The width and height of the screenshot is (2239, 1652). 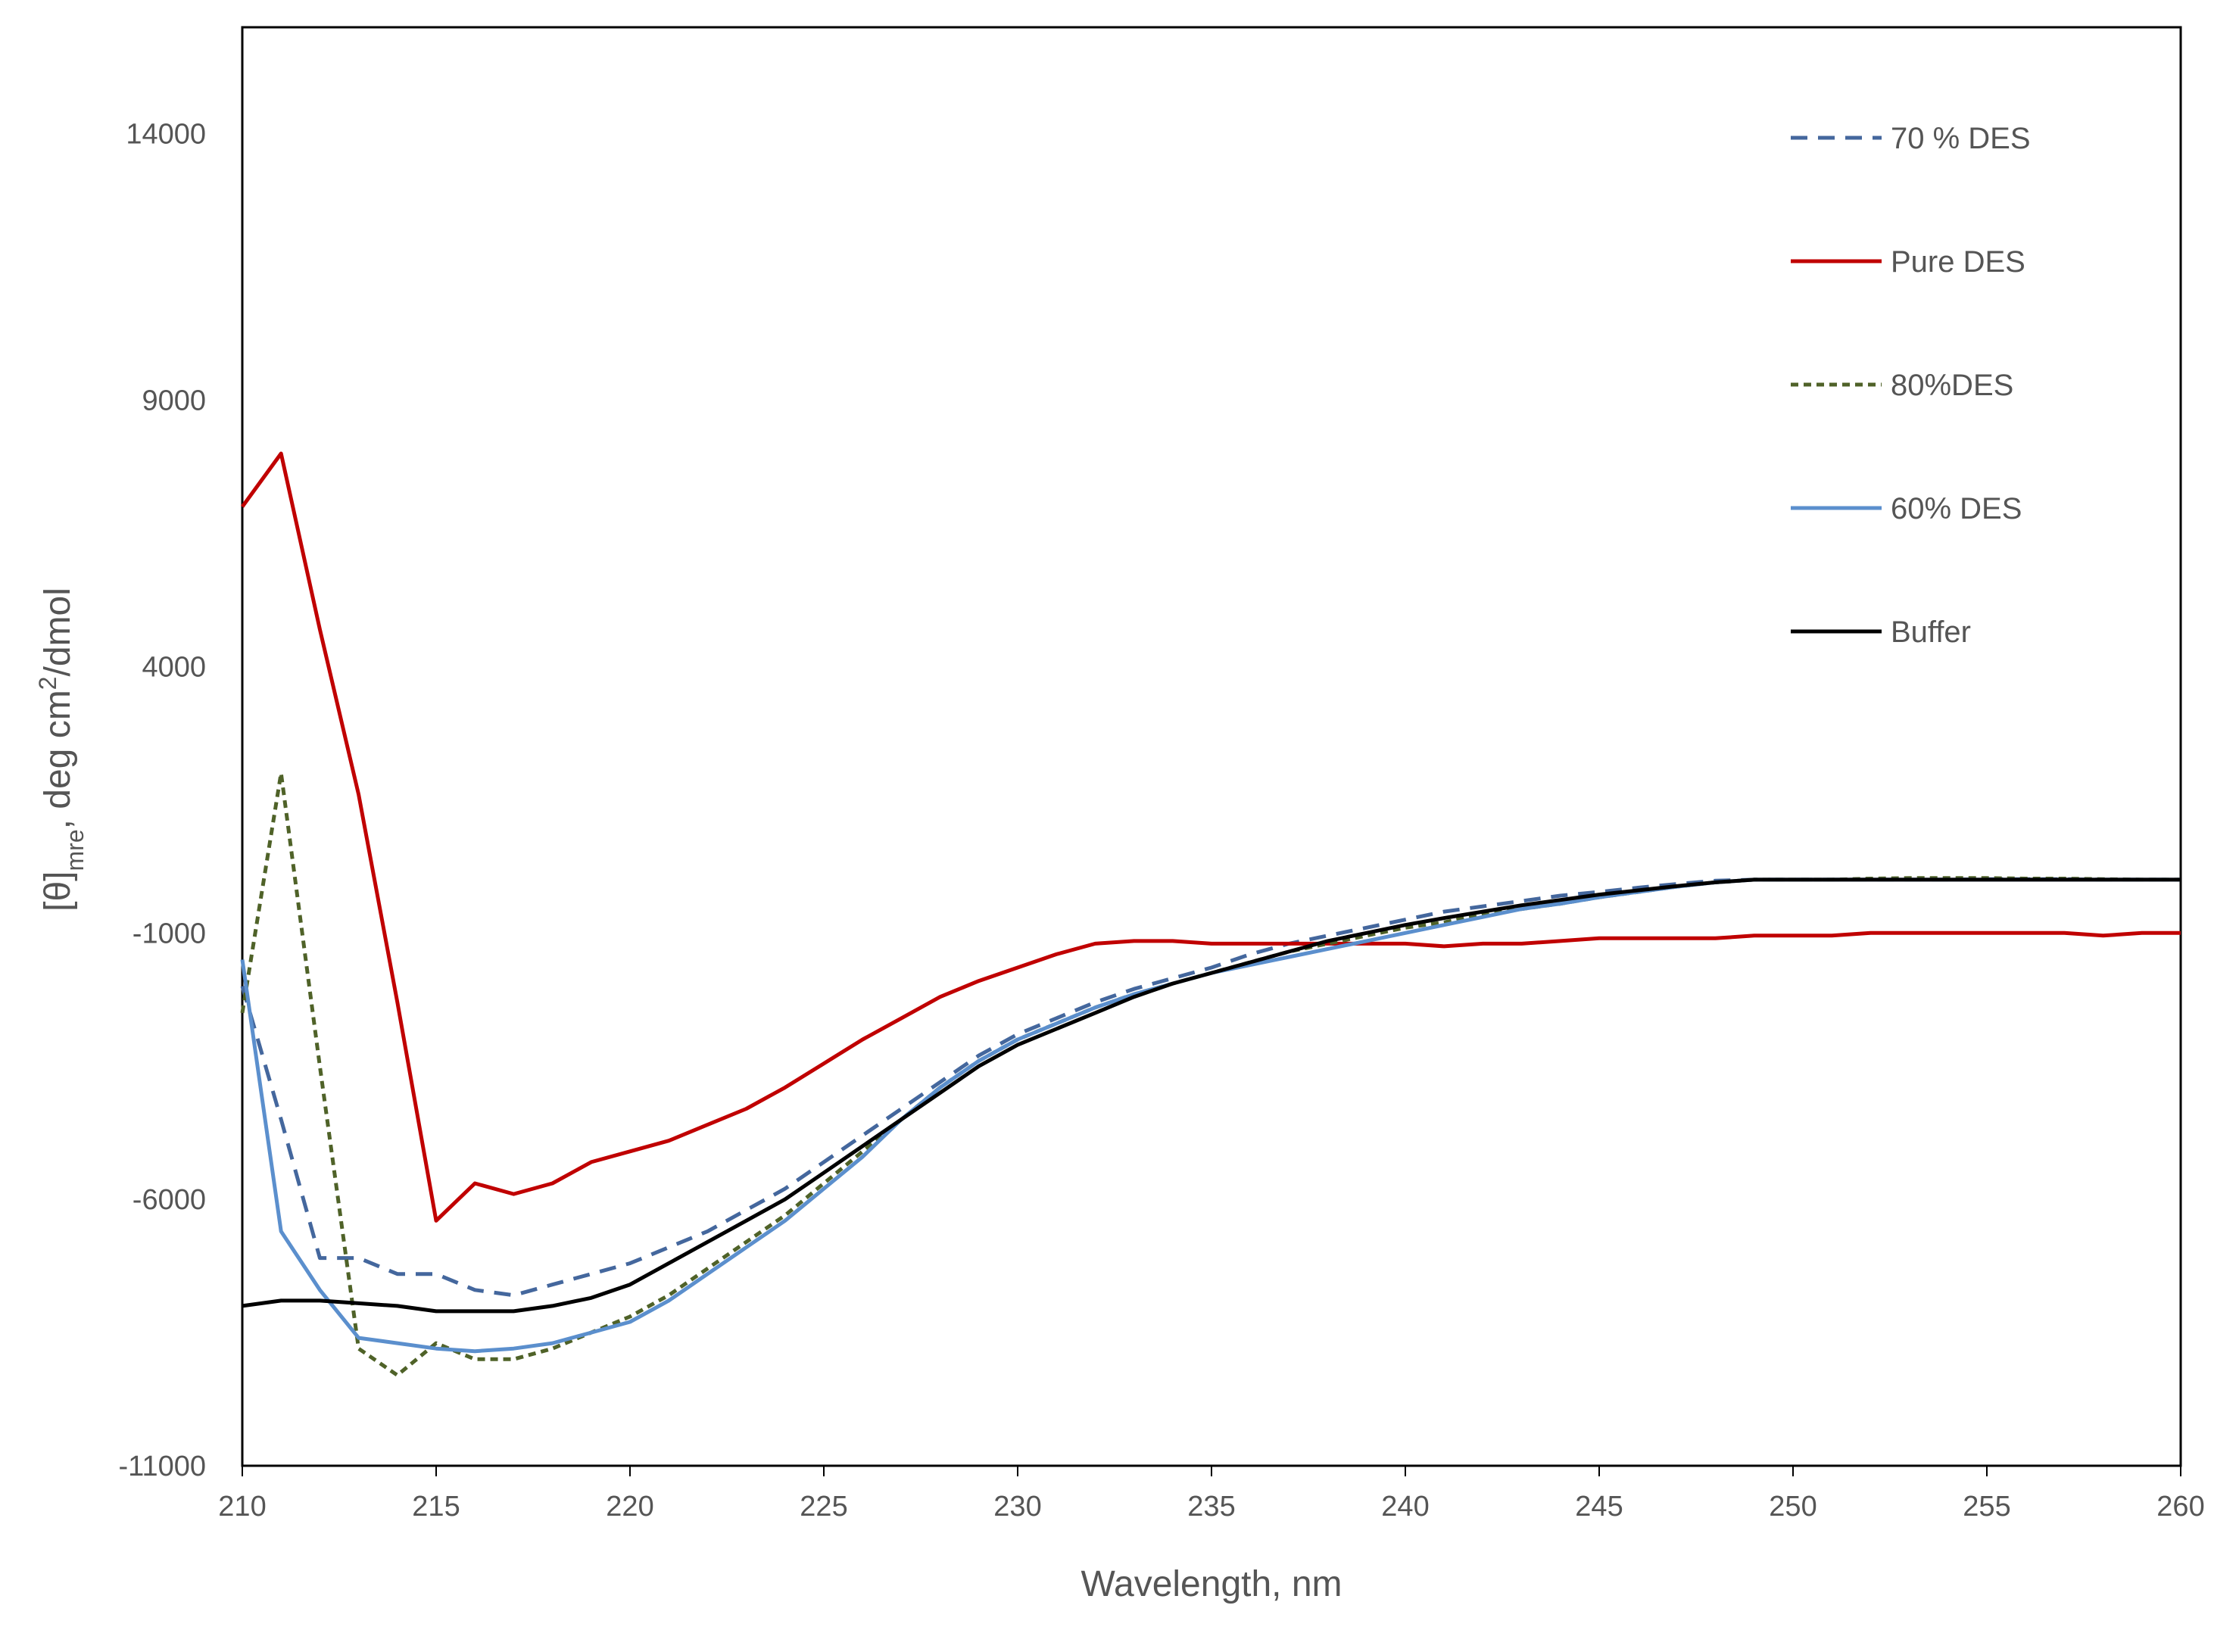 I want to click on x-tick-labels: 210 215 220 225 230 235 240 245 250 255 260, so click(x=1211, y=1494).